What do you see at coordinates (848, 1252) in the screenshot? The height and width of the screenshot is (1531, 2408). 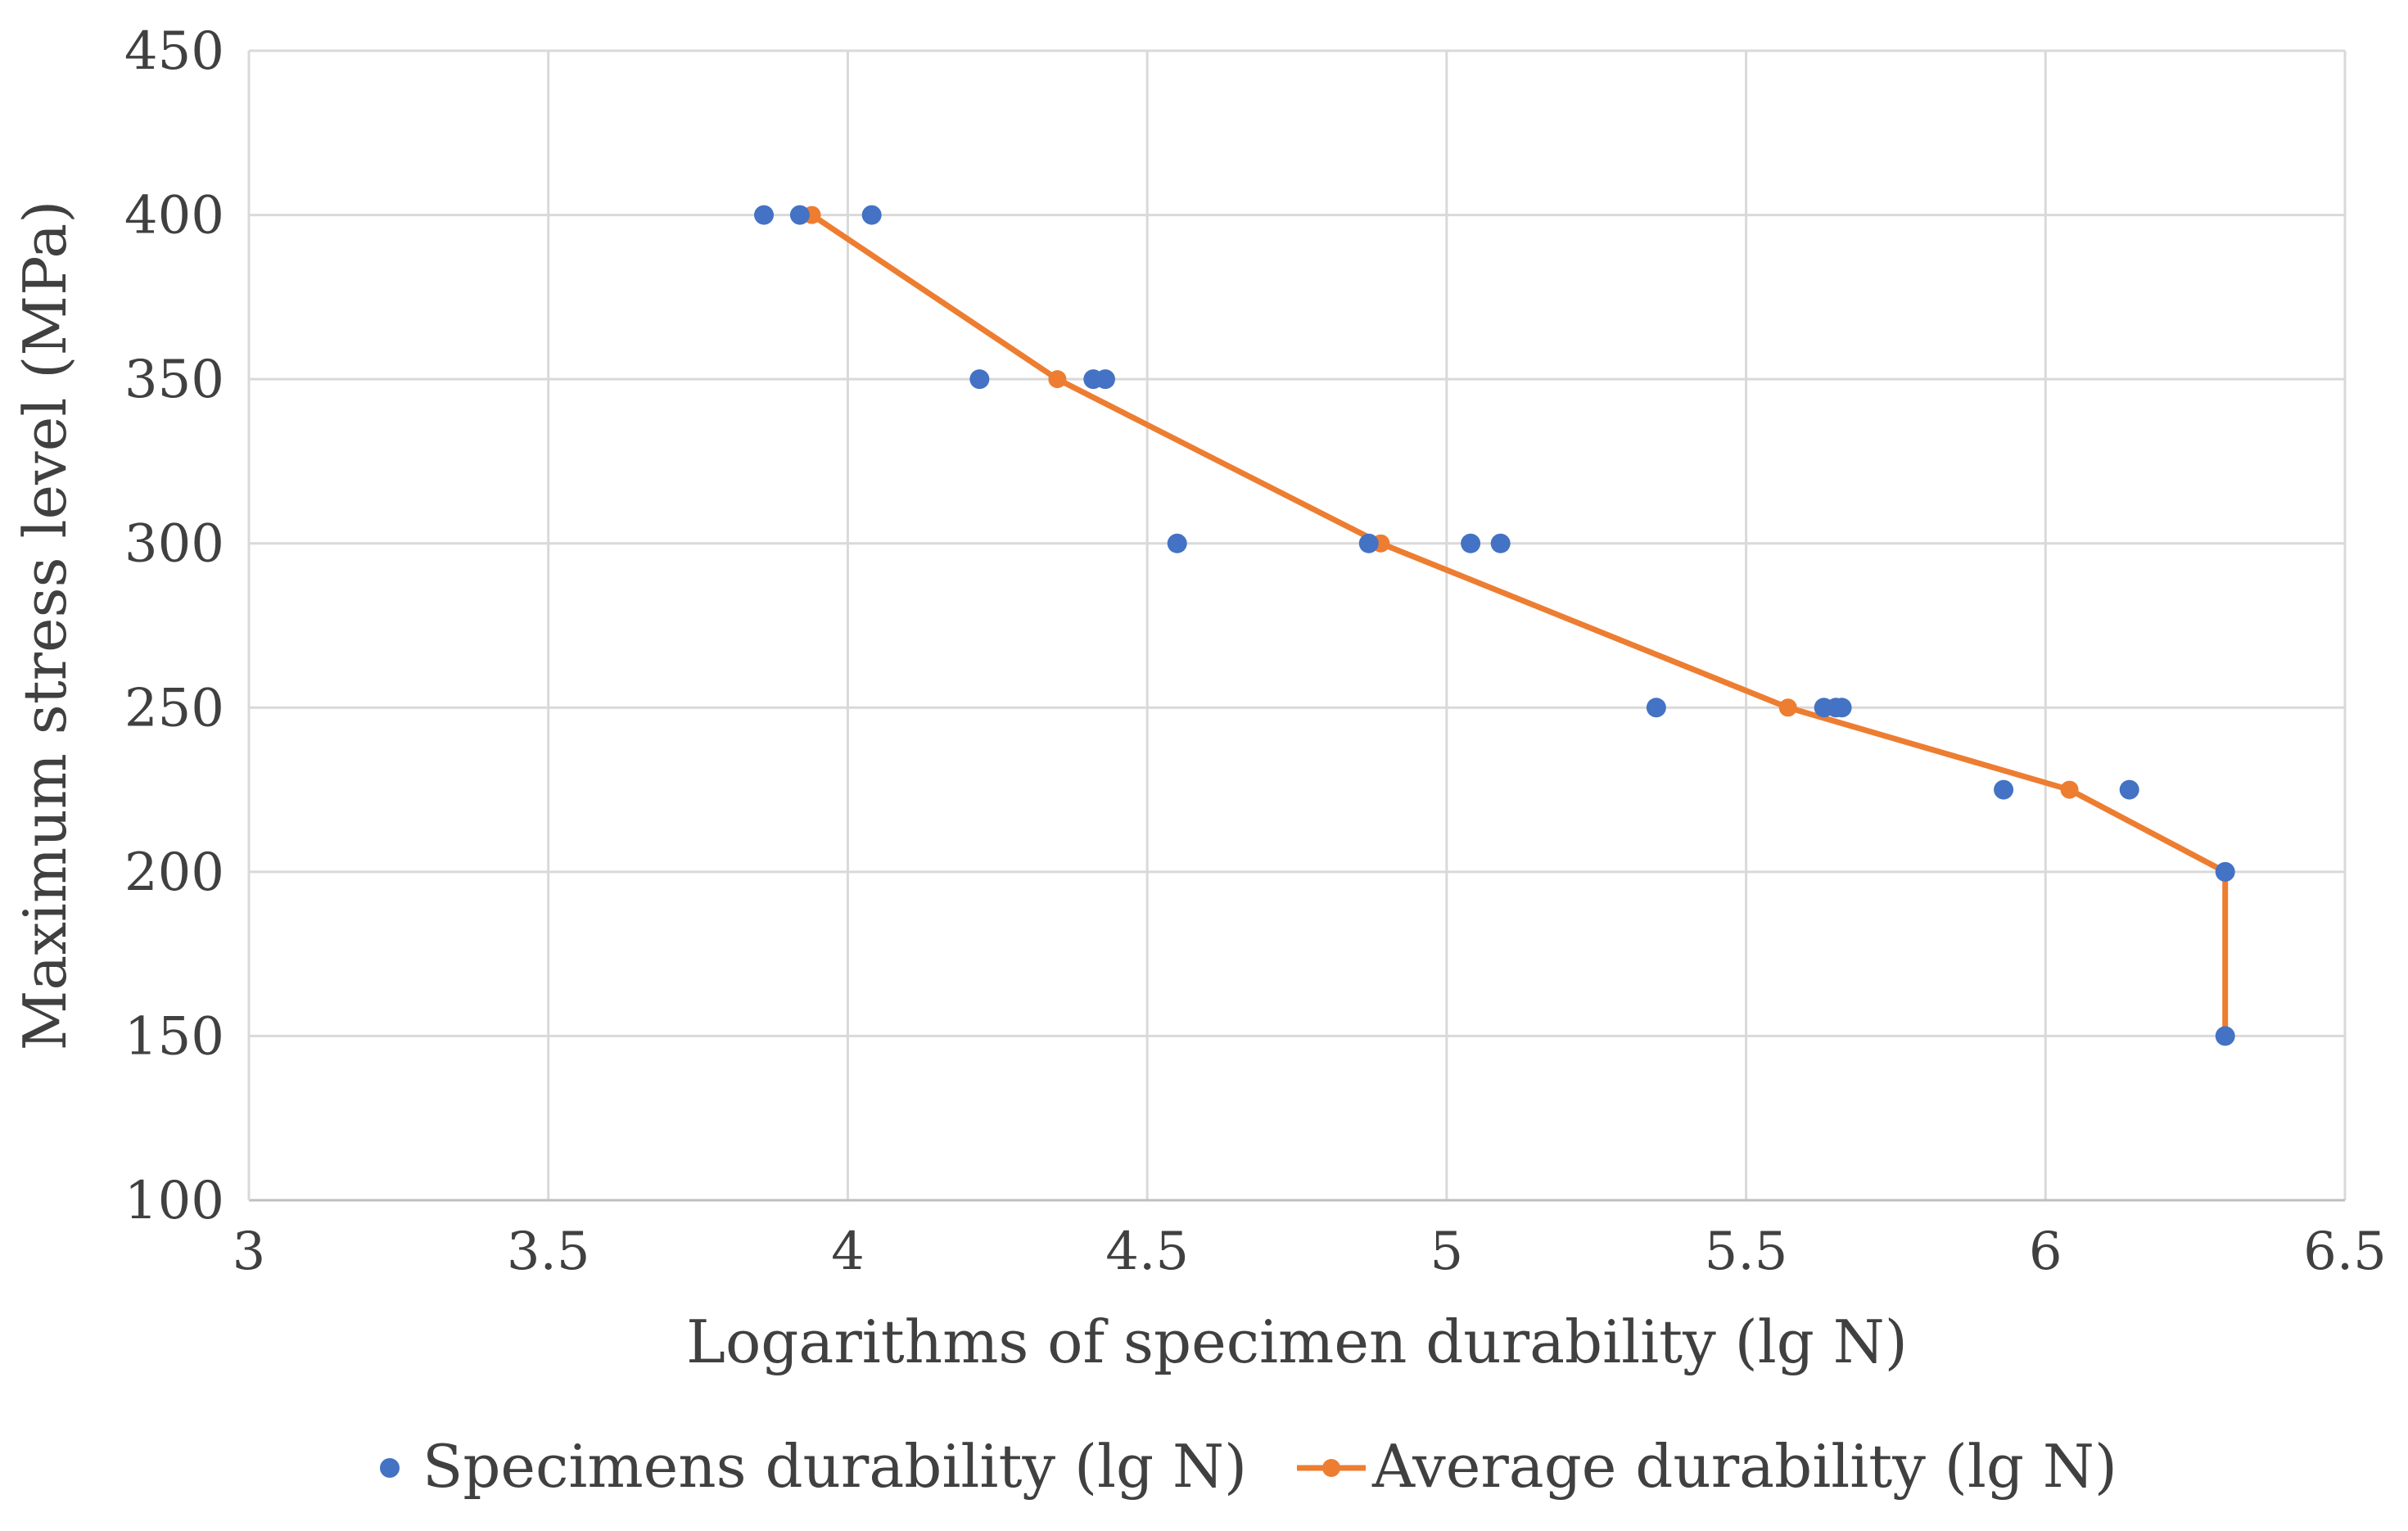 I see `x-tick-label-2: 4` at bounding box center [848, 1252].